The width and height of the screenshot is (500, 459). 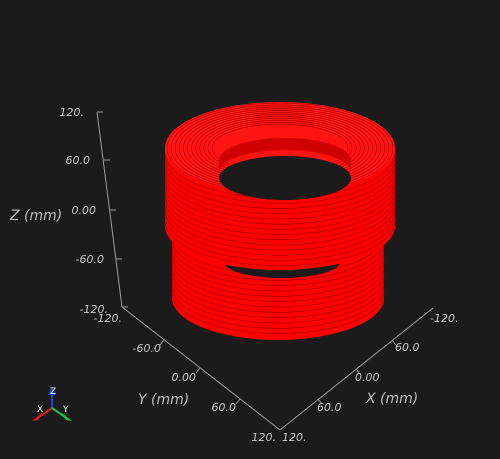 I want to click on triad-z-arrow, so click(x=52, y=391).